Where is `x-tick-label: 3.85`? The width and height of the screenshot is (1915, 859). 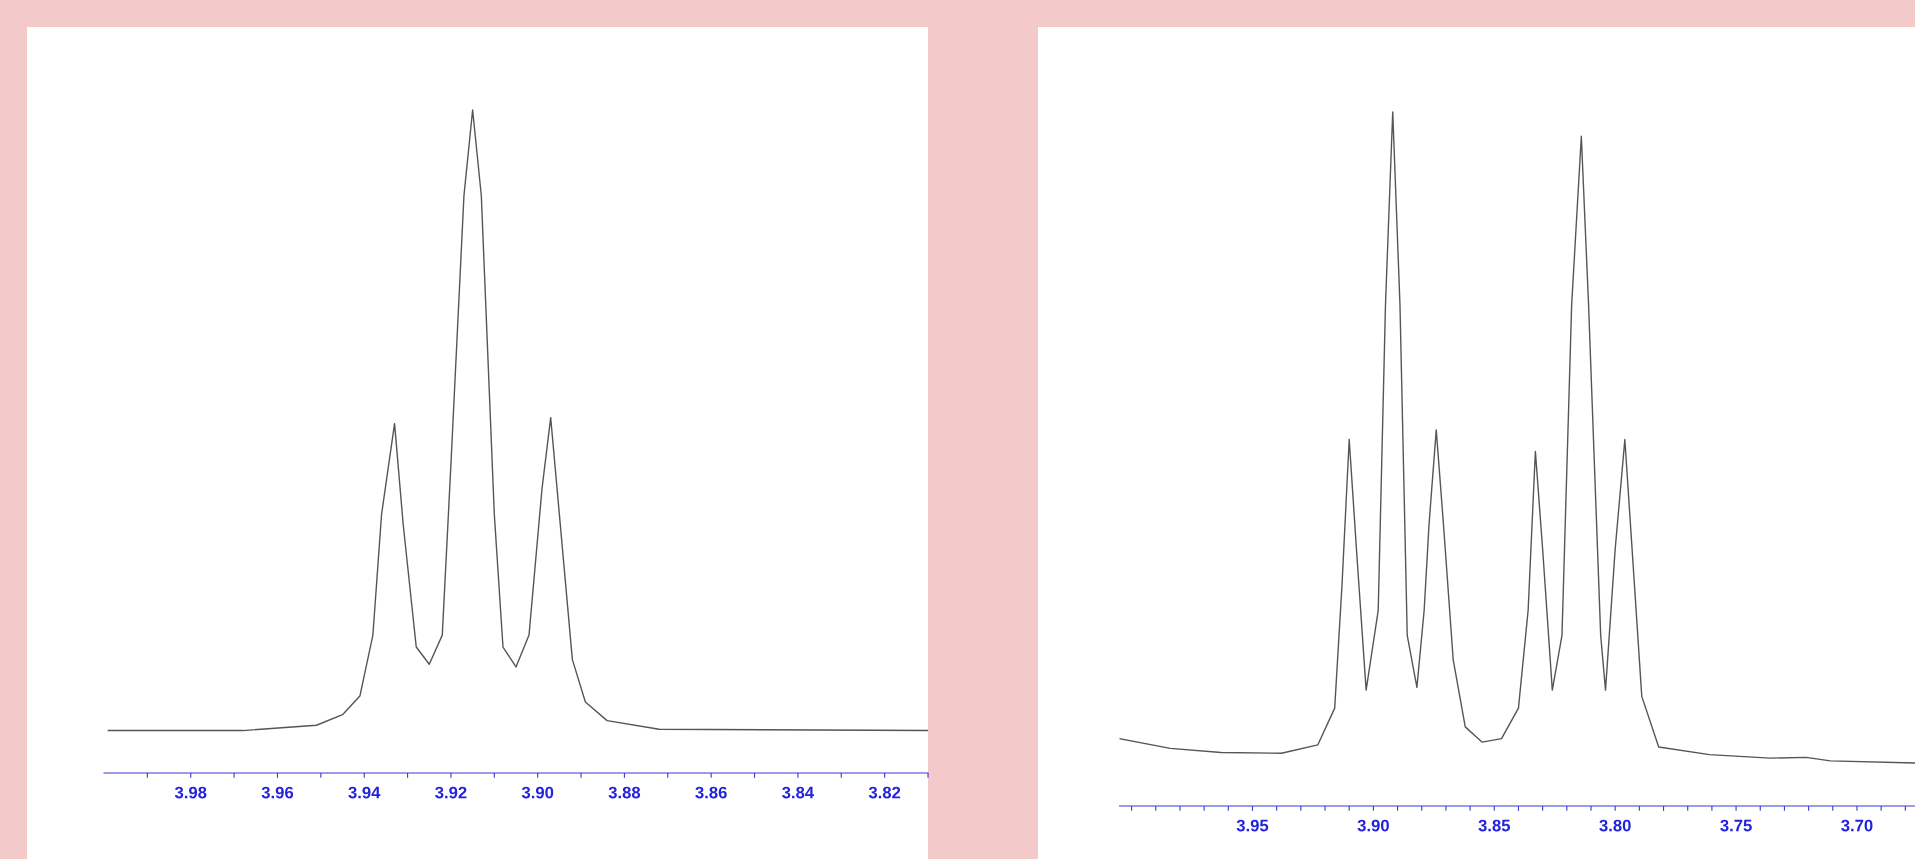
x-tick-label: 3.85 is located at coordinates (1494, 825).